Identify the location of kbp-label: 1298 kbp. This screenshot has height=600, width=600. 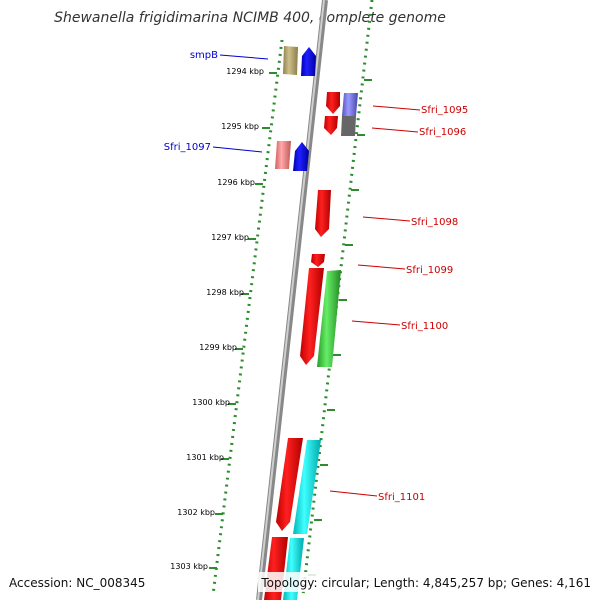
(225, 292).